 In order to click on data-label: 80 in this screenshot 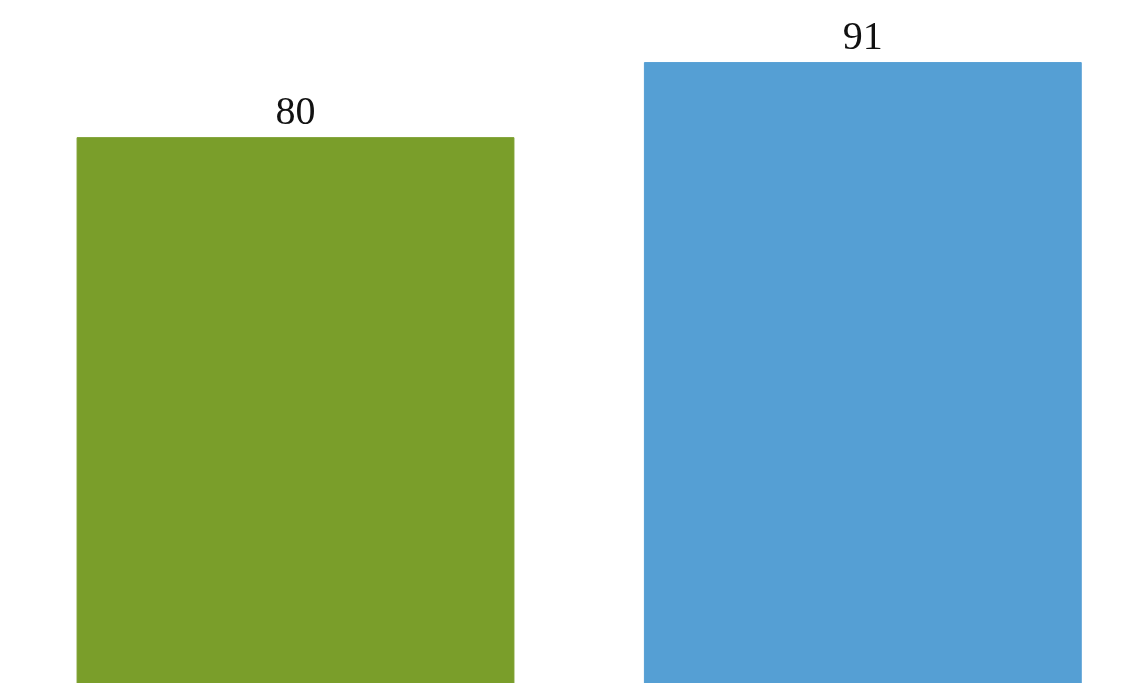, I will do `click(295, 110)`.